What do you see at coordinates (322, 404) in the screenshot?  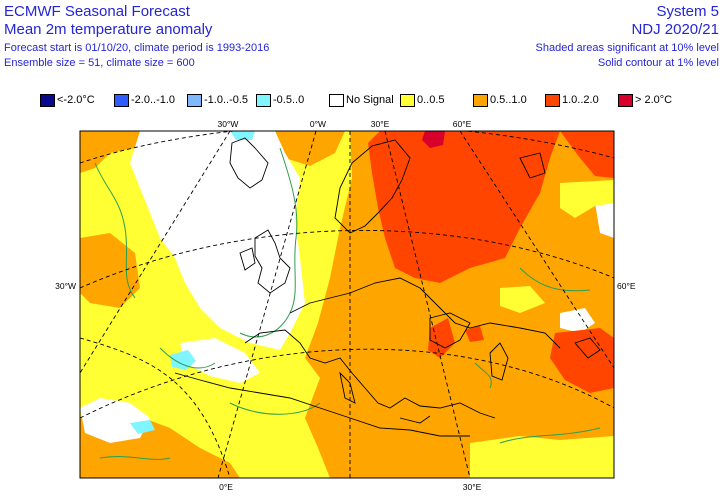 I see `coastline-north-africa` at bounding box center [322, 404].